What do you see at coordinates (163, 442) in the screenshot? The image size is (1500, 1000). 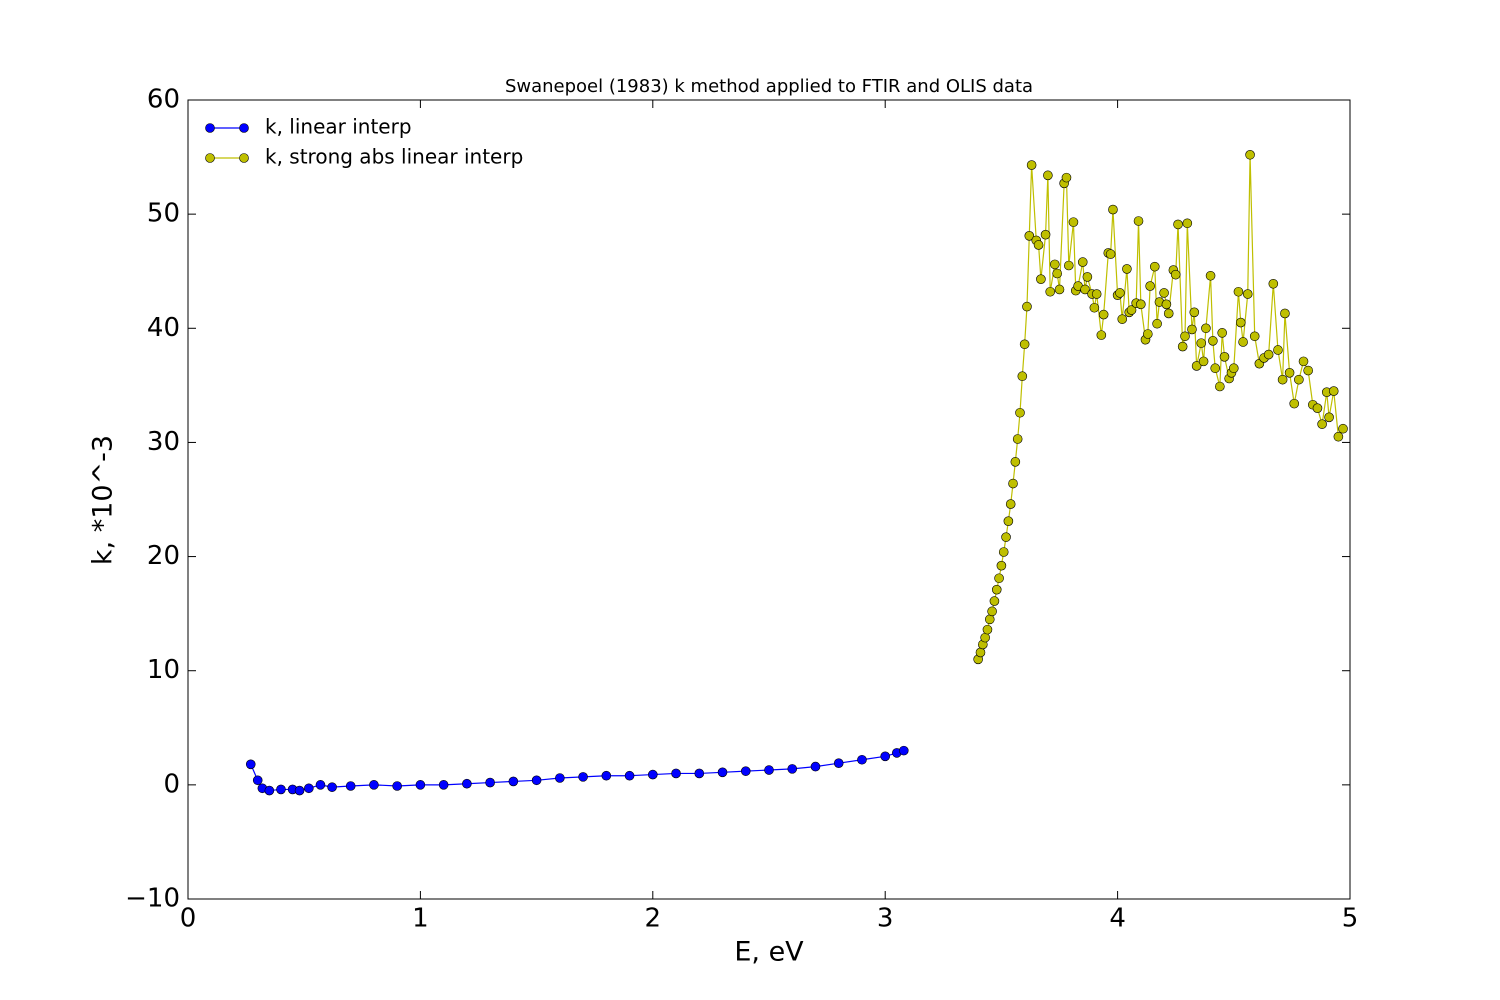 I see `y-tick-label: 30` at bounding box center [163, 442].